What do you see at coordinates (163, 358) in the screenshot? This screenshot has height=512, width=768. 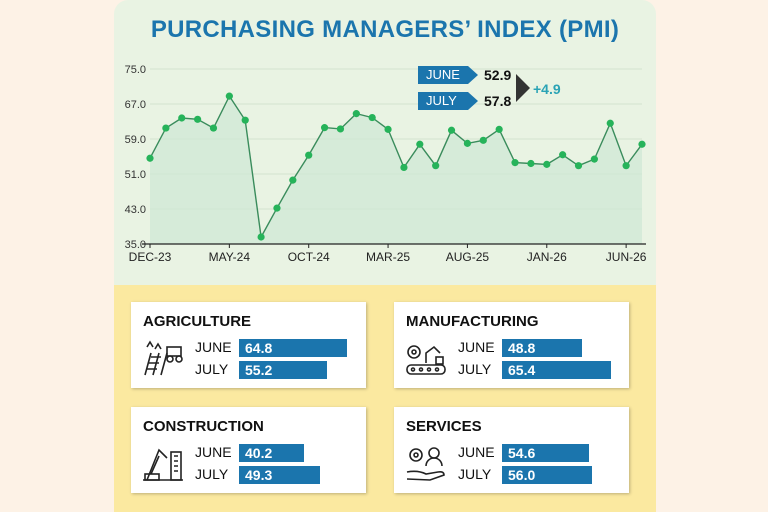 I see `agriculture-icon` at bounding box center [163, 358].